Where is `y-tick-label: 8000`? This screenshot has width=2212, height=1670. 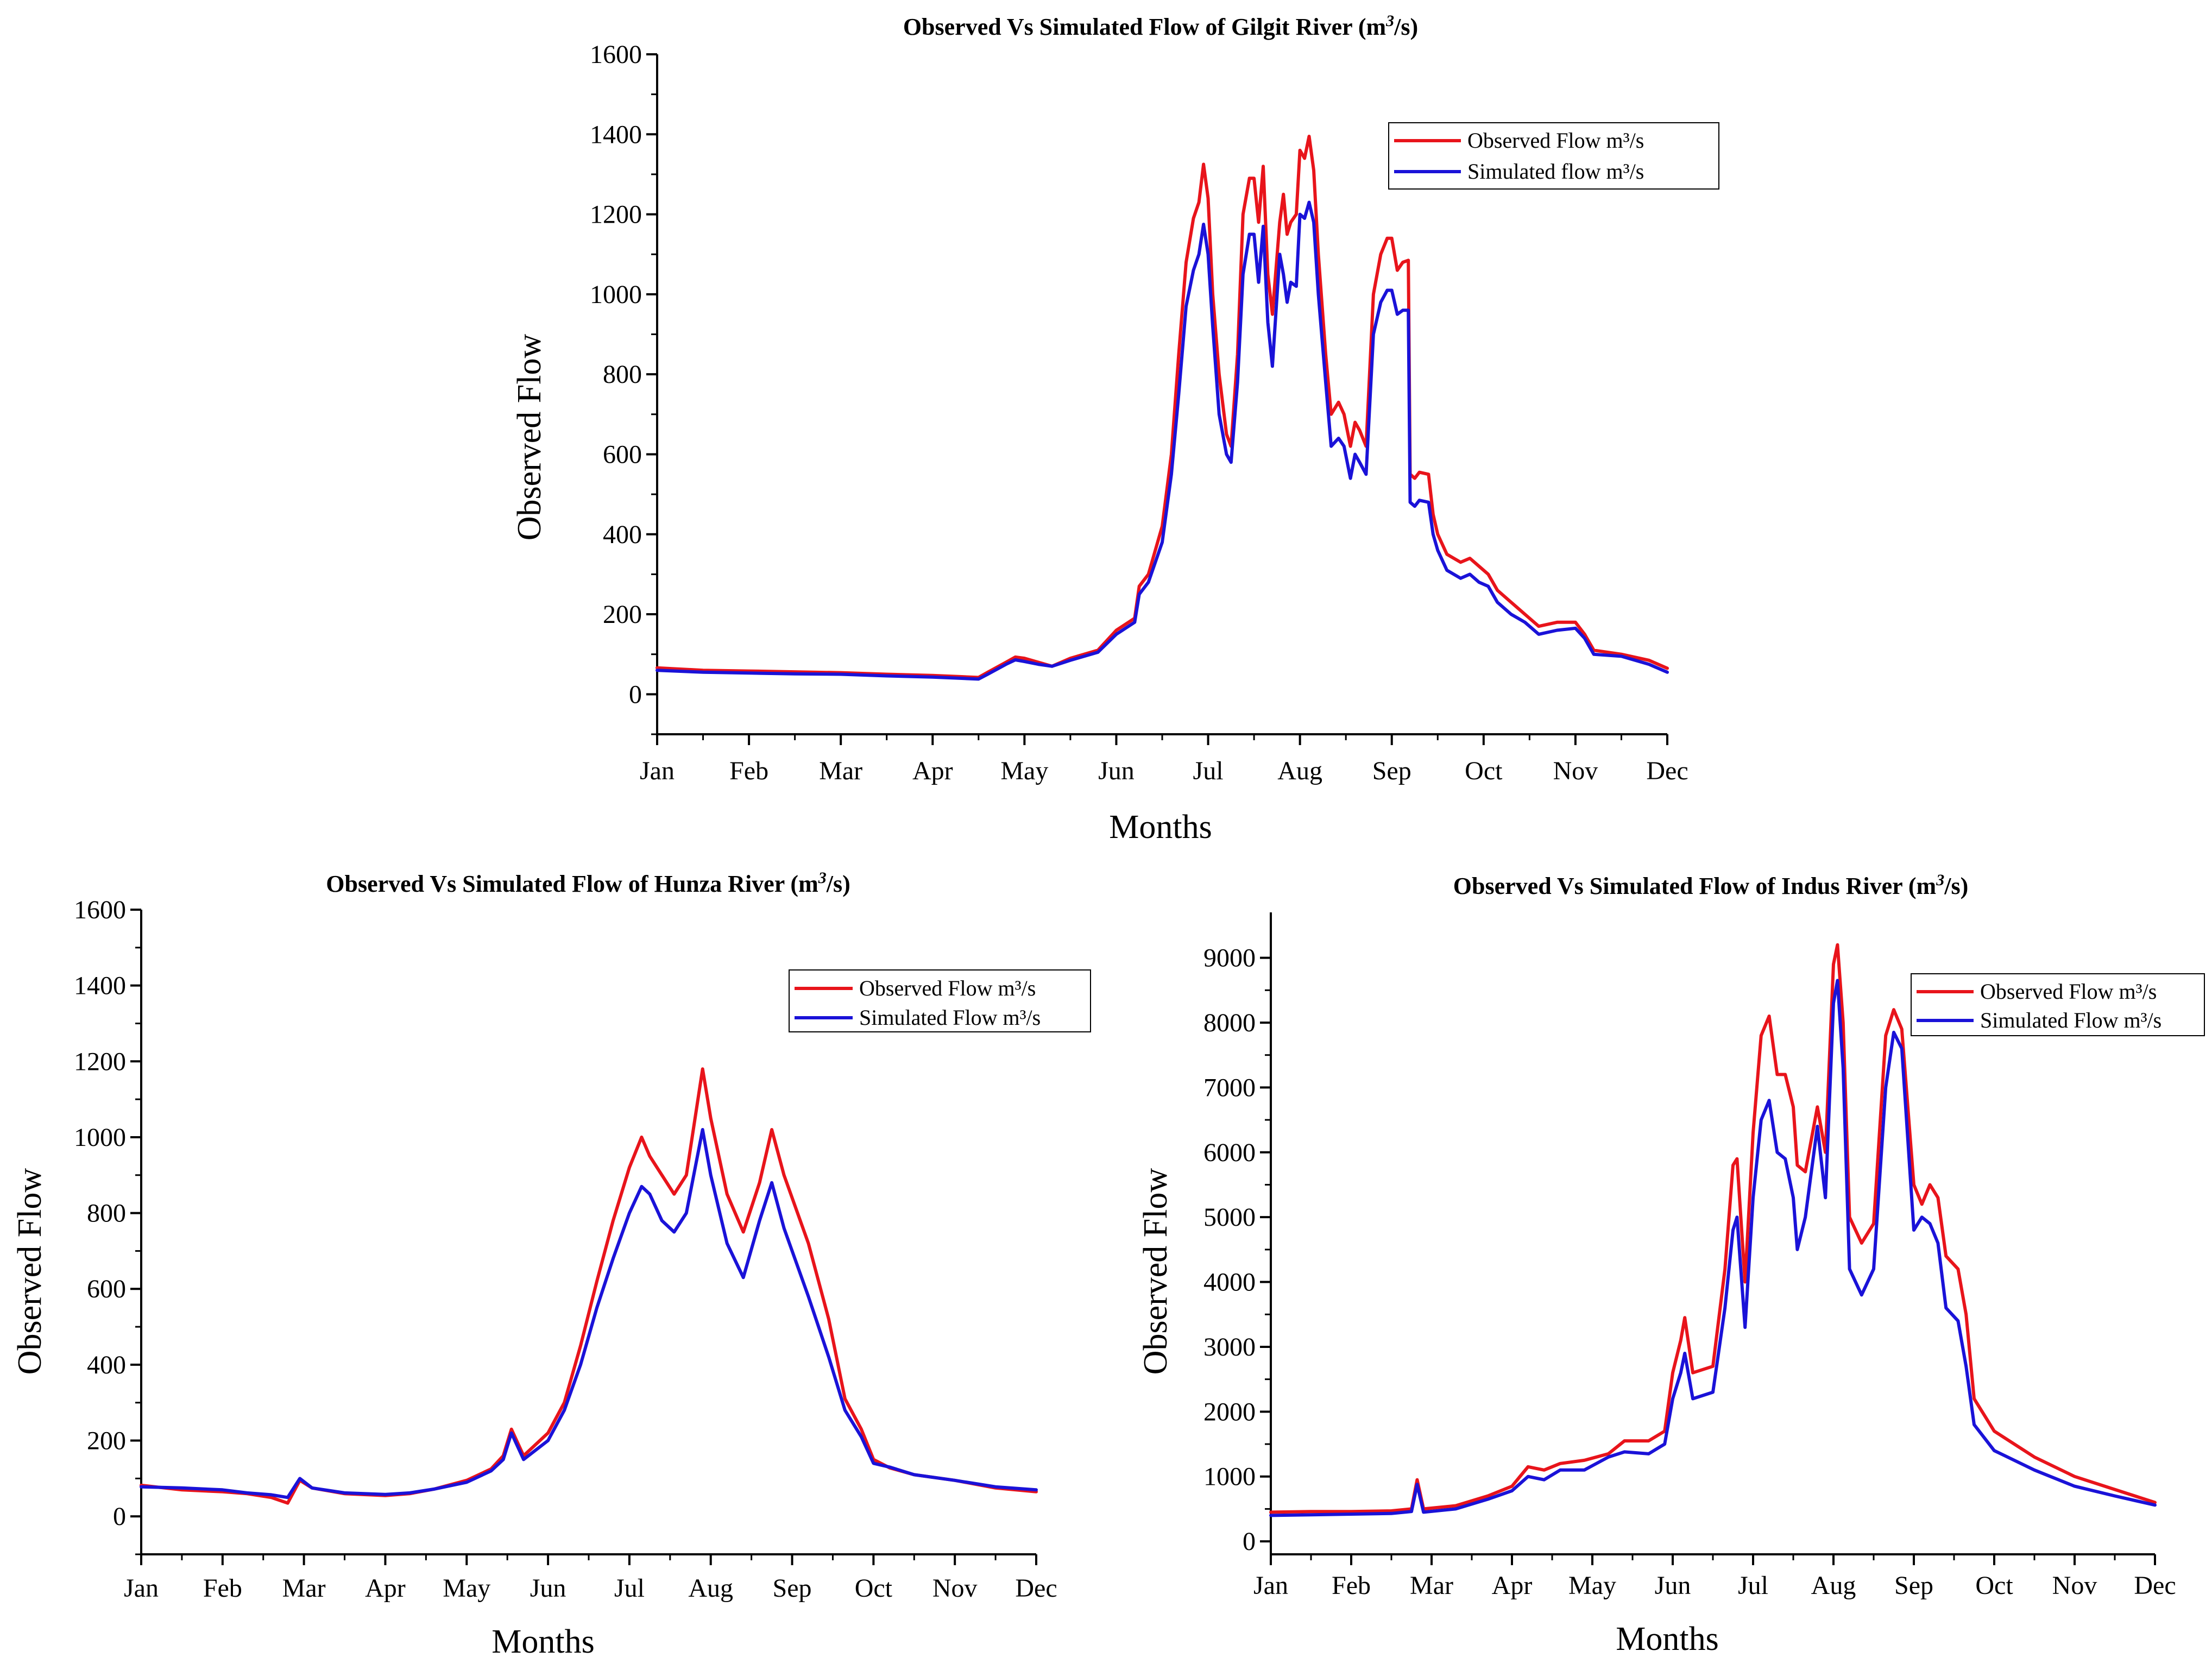 y-tick-label: 8000 is located at coordinates (1229, 1023).